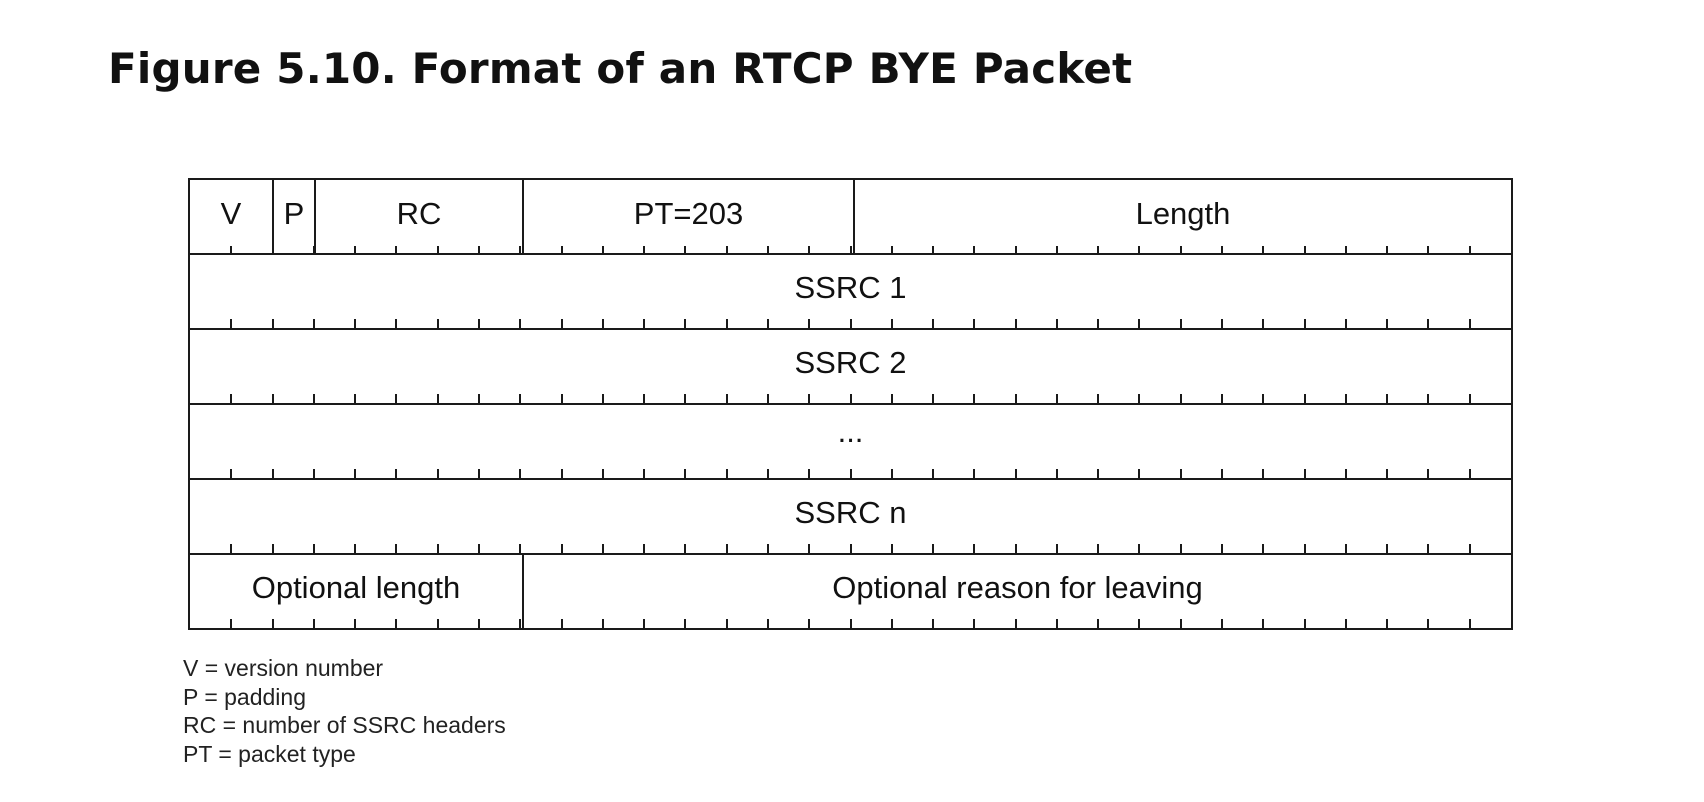 The height and width of the screenshot is (802, 1704). What do you see at coordinates (419, 213) in the screenshot?
I see `field-report-count-label: RC` at bounding box center [419, 213].